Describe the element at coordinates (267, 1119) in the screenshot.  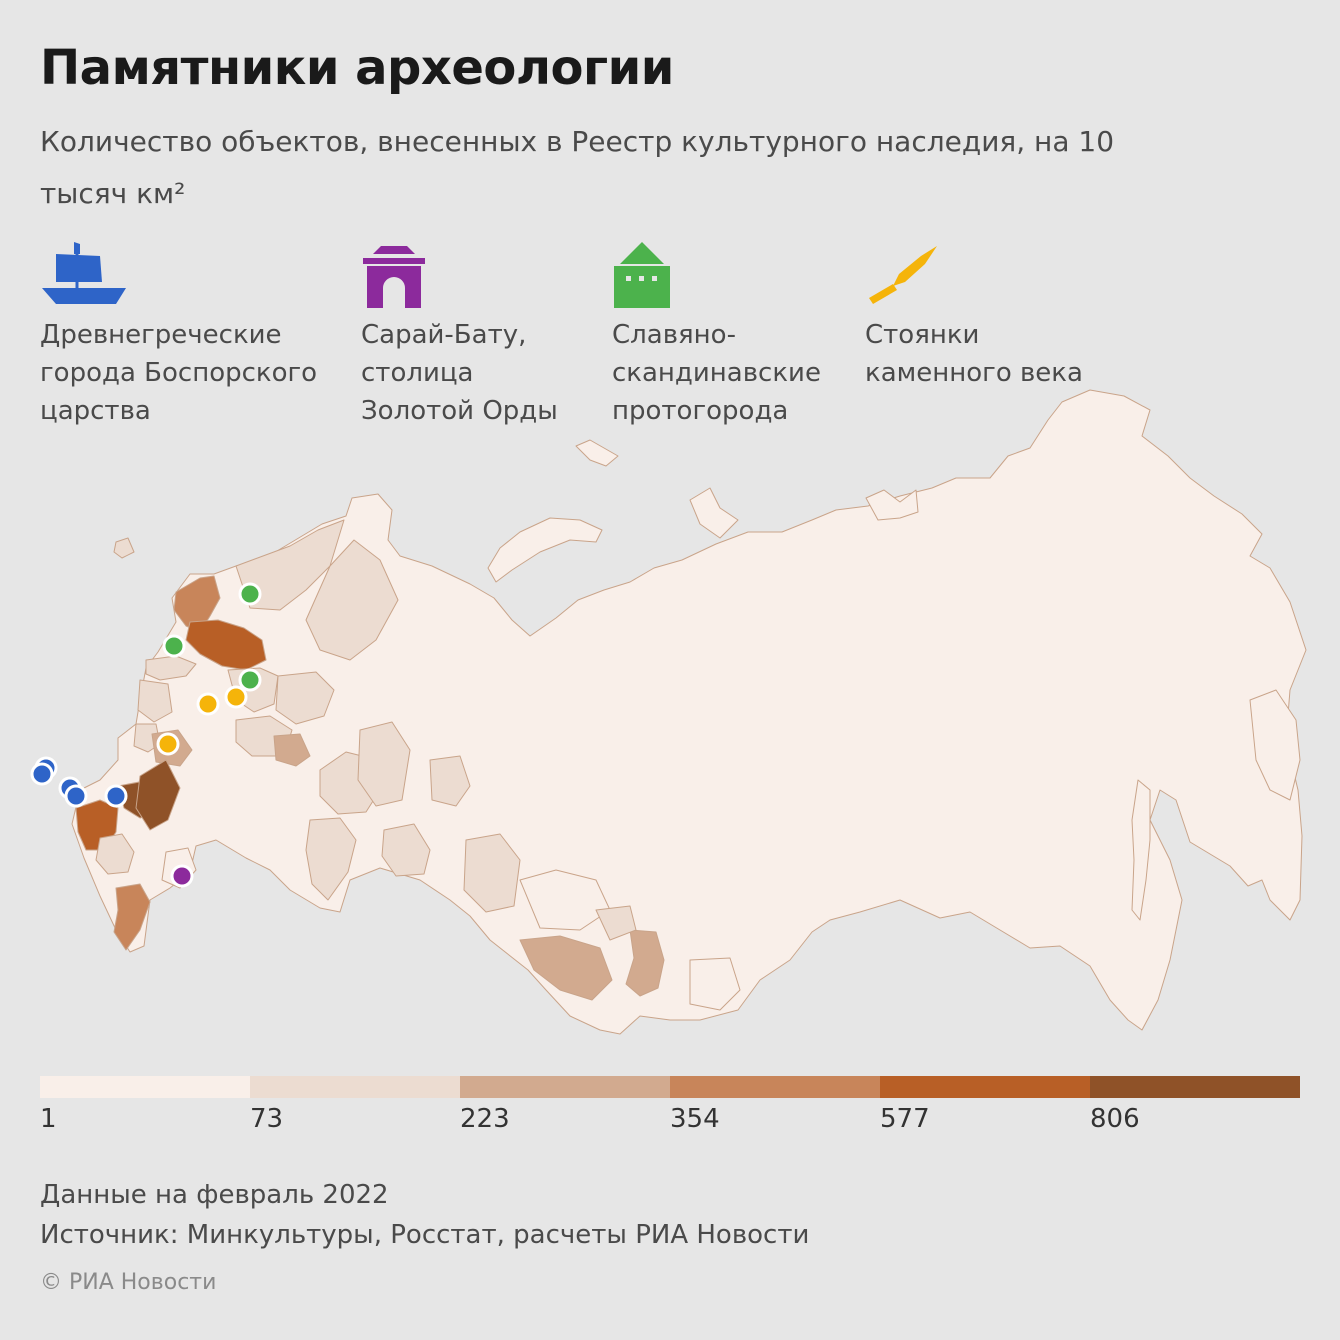
I see `scale-label: 73` at that location.